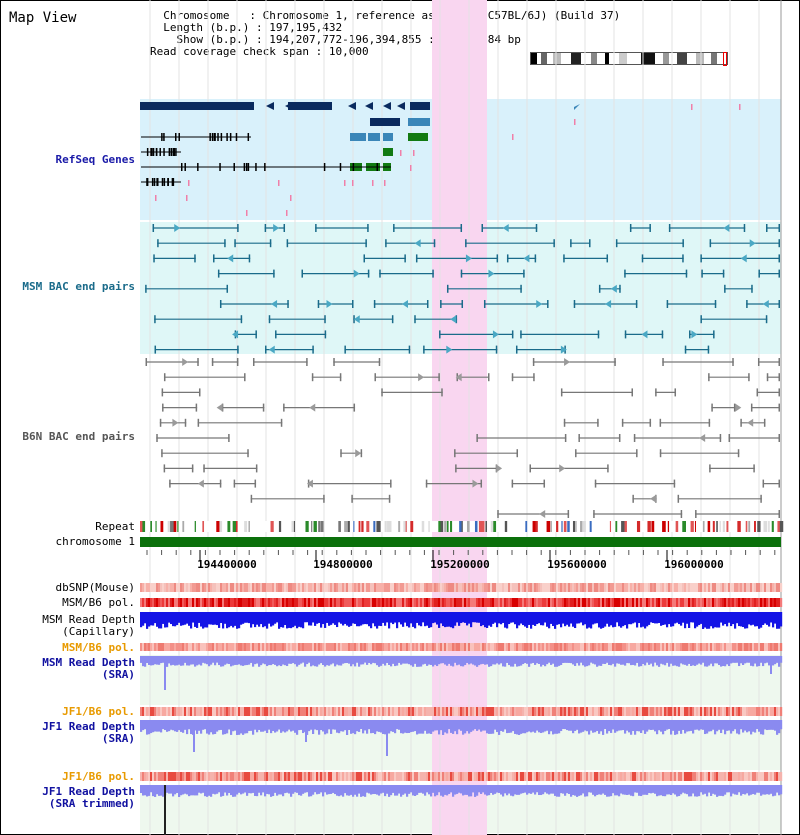 The image size is (800, 835). What do you see at coordinates (88, 625) in the screenshot?
I see `track-label-msm-read-depth-capillary: MSM Read Depth (Capillary)` at bounding box center [88, 625].